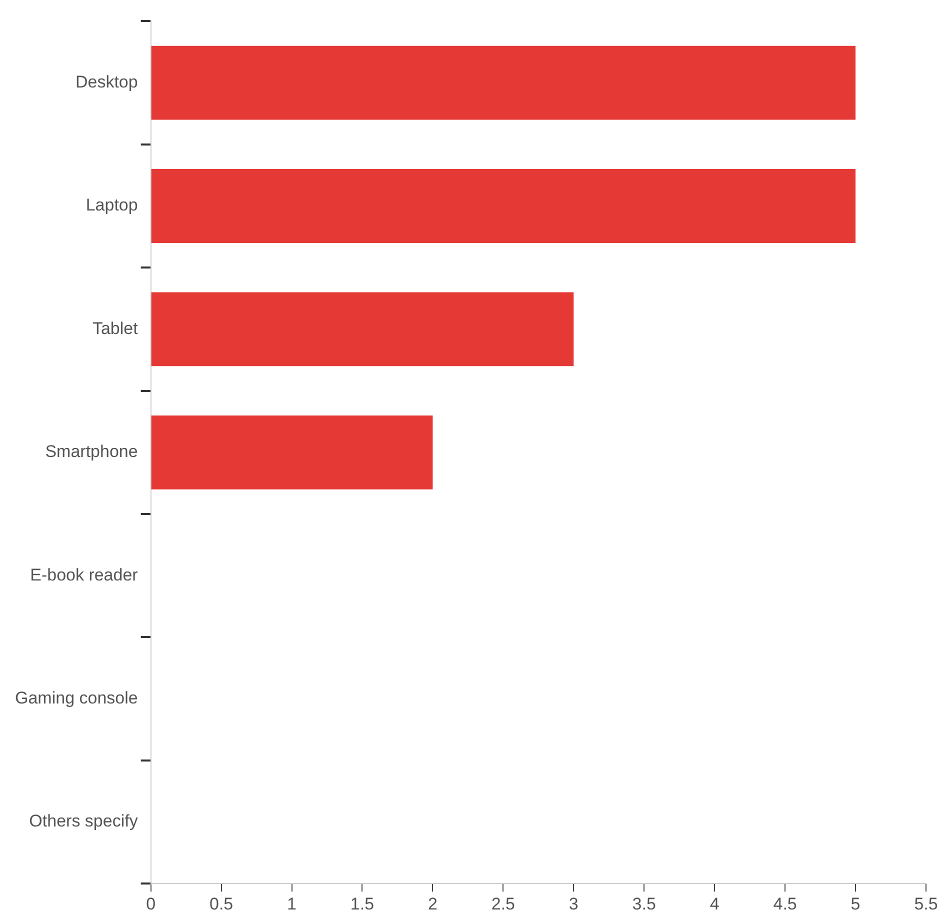  I want to click on x-tick-label: 3, so click(573, 904).